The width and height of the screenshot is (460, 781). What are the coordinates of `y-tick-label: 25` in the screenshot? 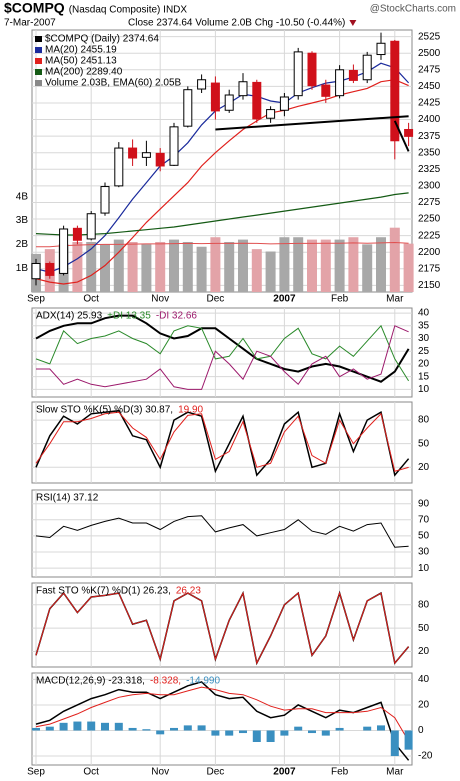 It's located at (424, 351).